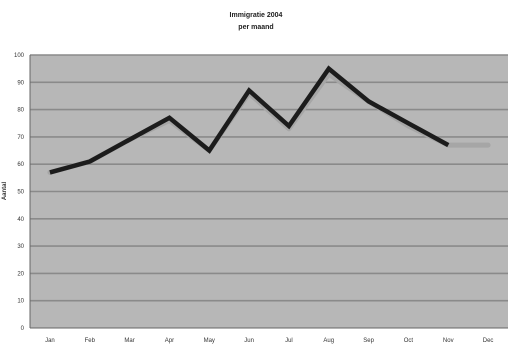  I want to click on y-tick-label: 10, so click(20, 302).